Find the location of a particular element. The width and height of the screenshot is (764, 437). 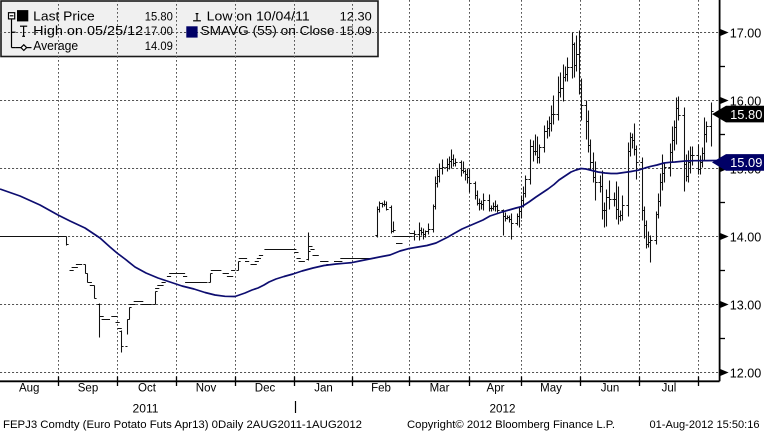

svg-text: Jan is located at coordinates (323, 389).